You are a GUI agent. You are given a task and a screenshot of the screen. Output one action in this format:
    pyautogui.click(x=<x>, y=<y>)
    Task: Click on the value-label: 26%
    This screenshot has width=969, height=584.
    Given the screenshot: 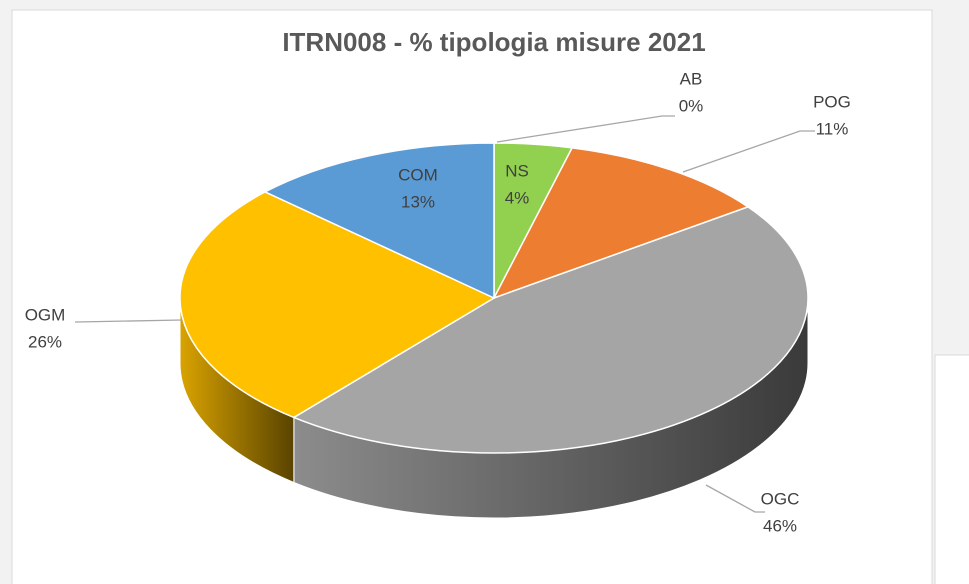 What is the action you would take?
    pyautogui.click(x=45, y=341)
    